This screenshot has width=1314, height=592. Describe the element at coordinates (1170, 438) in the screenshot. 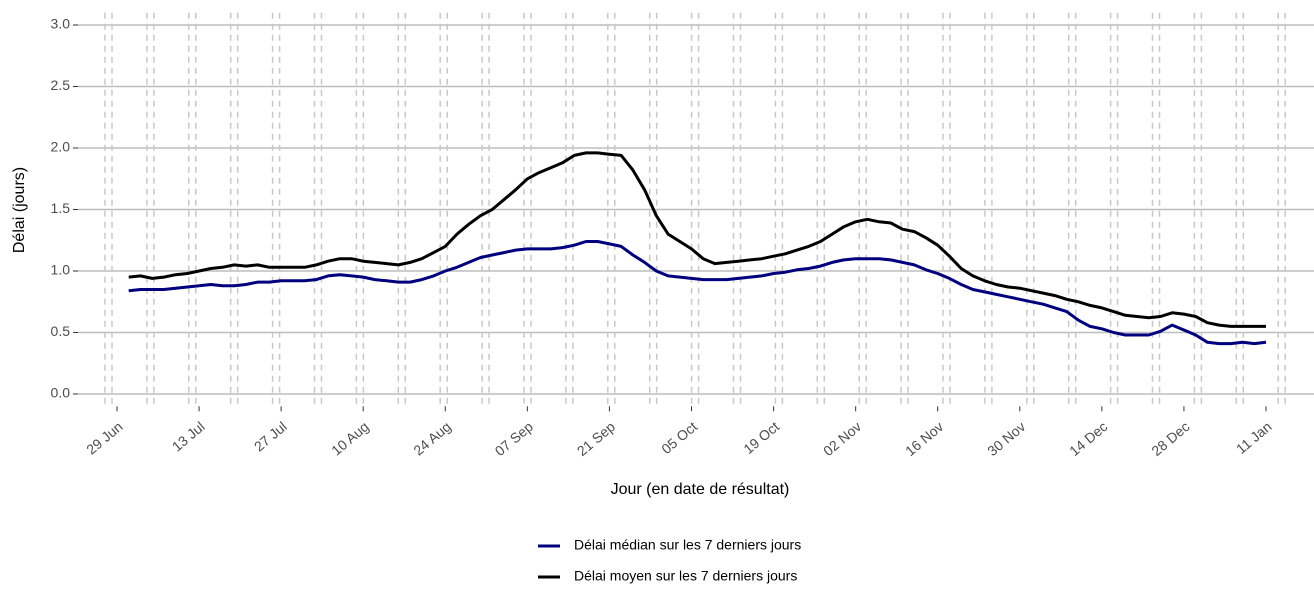

I see `x-tick-label: 28 Dec` at that location.